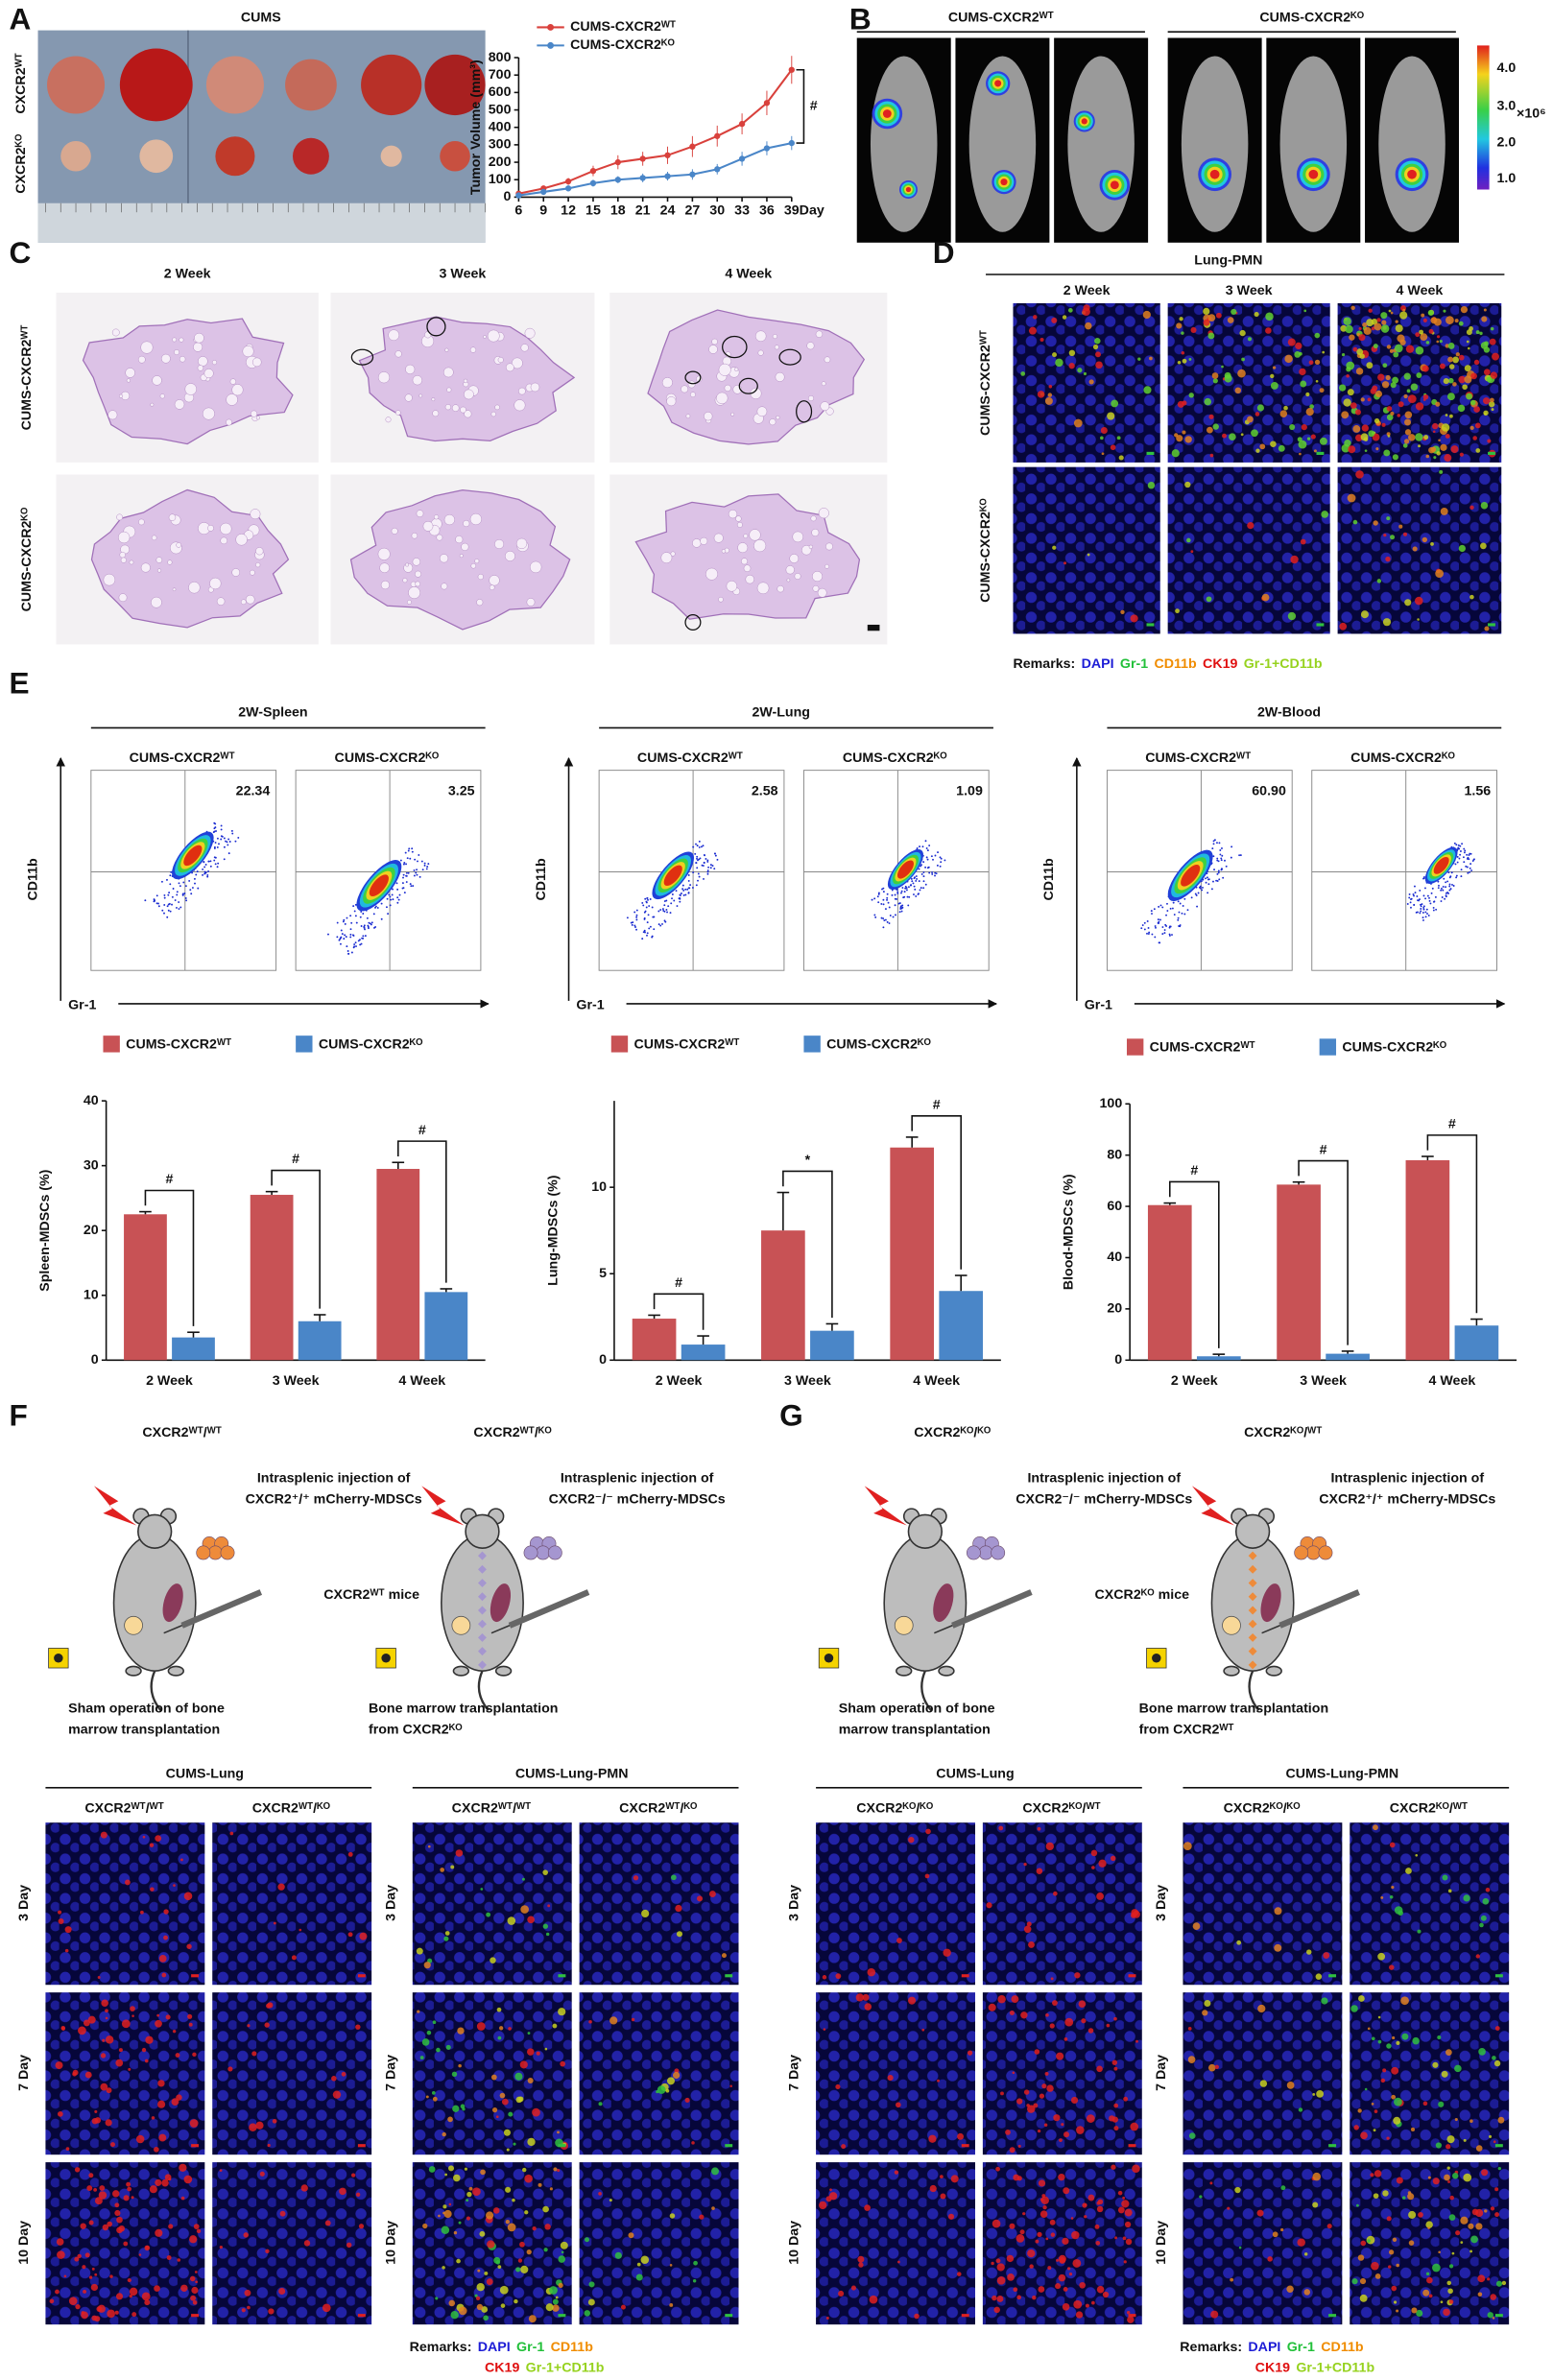 This screenshot has width=1553, height=2380. Describe the element at coordinates (1114, 1309) in the screenshot. I see `y-tick-label: 20` at that location.